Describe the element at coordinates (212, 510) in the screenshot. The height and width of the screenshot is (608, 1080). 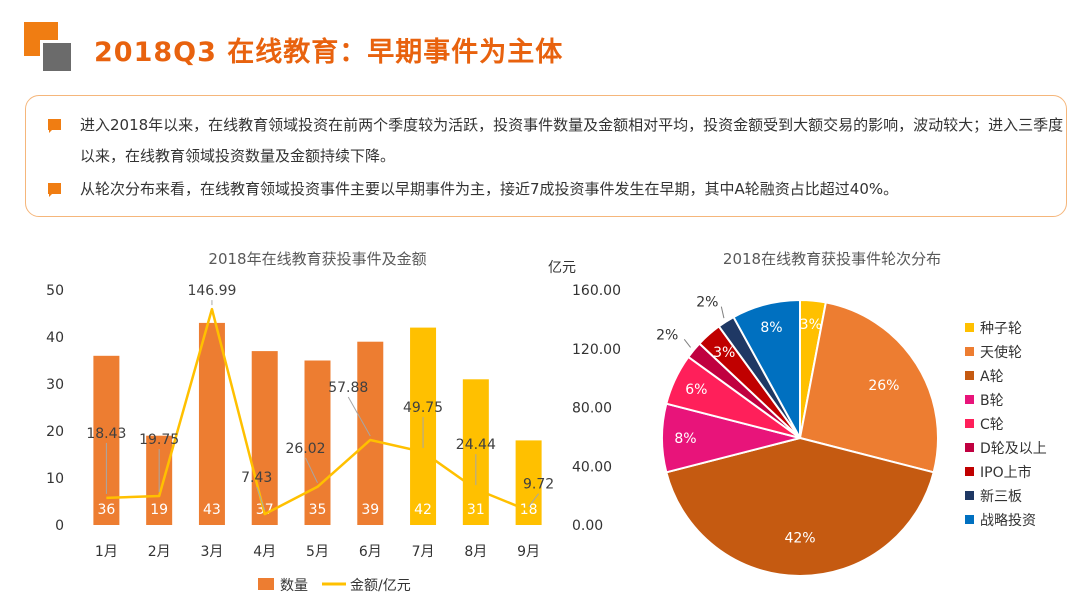
I see `bar-value-label: 43` at that location.